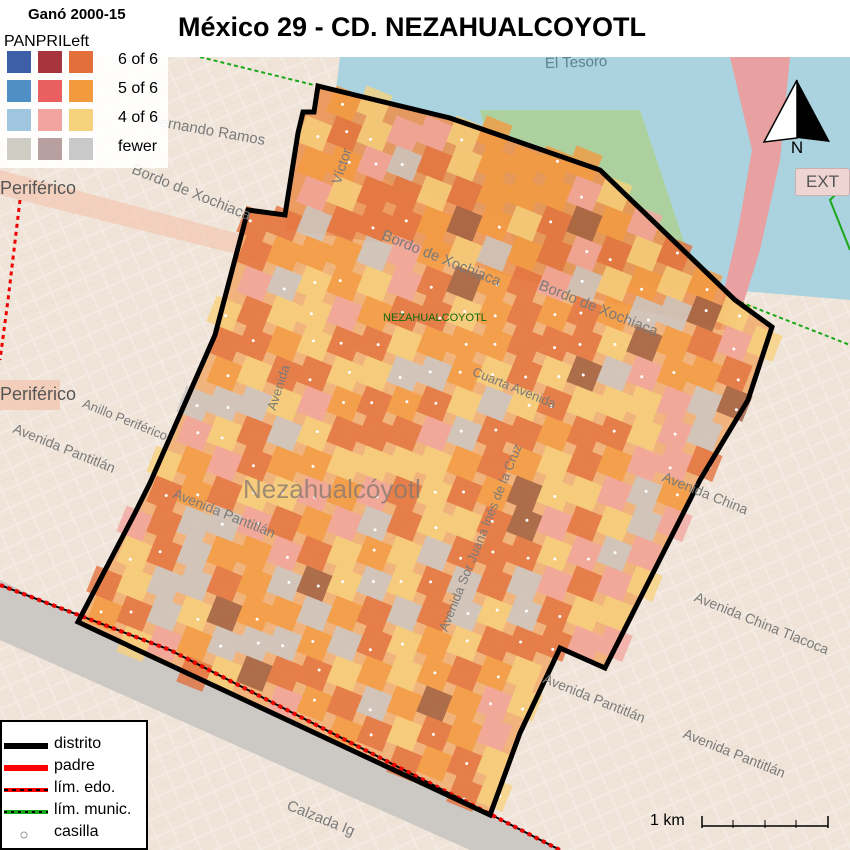  I want to click on party-headers: PANPRILeft, so click(46, 42).